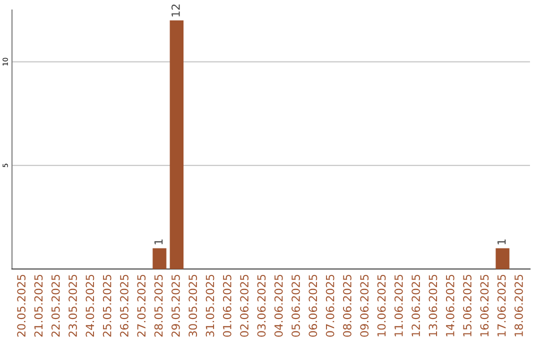  I want to click on x-tick-label: 22.05.2025, so click(55, 305).